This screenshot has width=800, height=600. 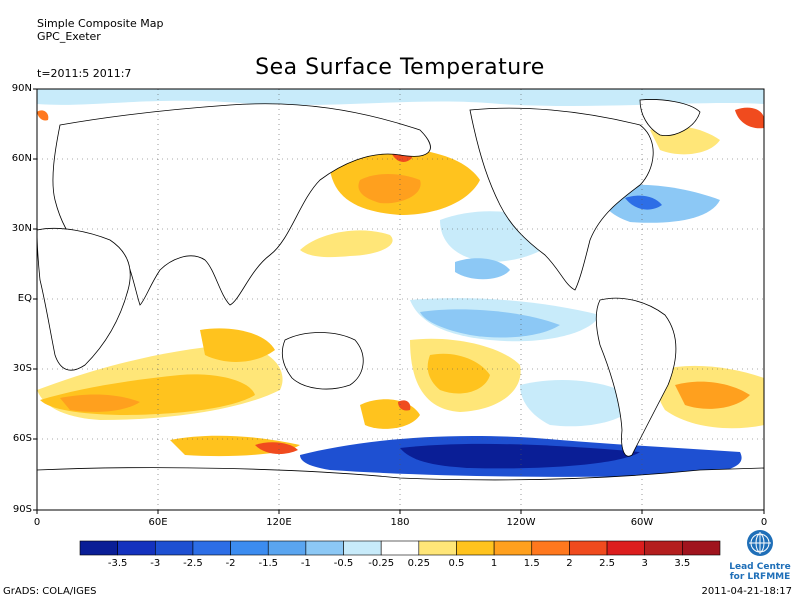 I want to click on land-south-america, so click(x=636, y=377).